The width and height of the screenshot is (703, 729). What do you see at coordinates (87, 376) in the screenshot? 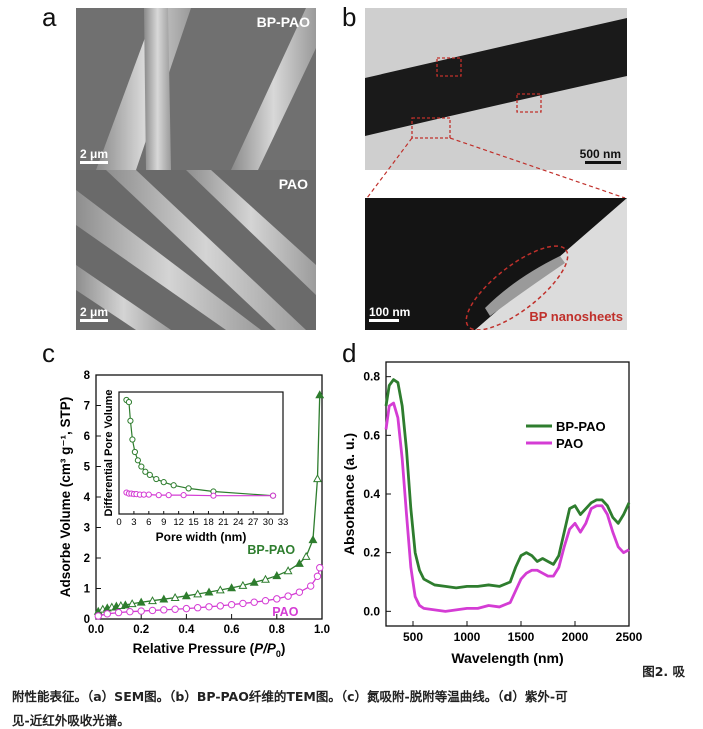
I see `y-tick-label: 8` at bounding box center [87, 376].